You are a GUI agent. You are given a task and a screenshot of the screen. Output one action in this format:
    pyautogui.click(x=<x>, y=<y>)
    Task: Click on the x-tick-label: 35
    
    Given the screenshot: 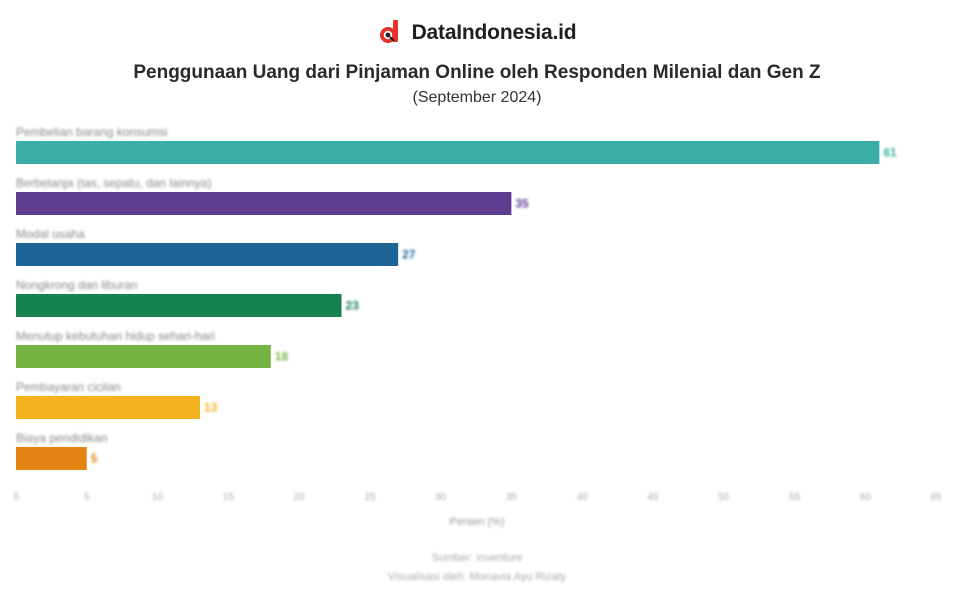 What is the action you would take?
    pyautogui.click(x=512, y=497)
    